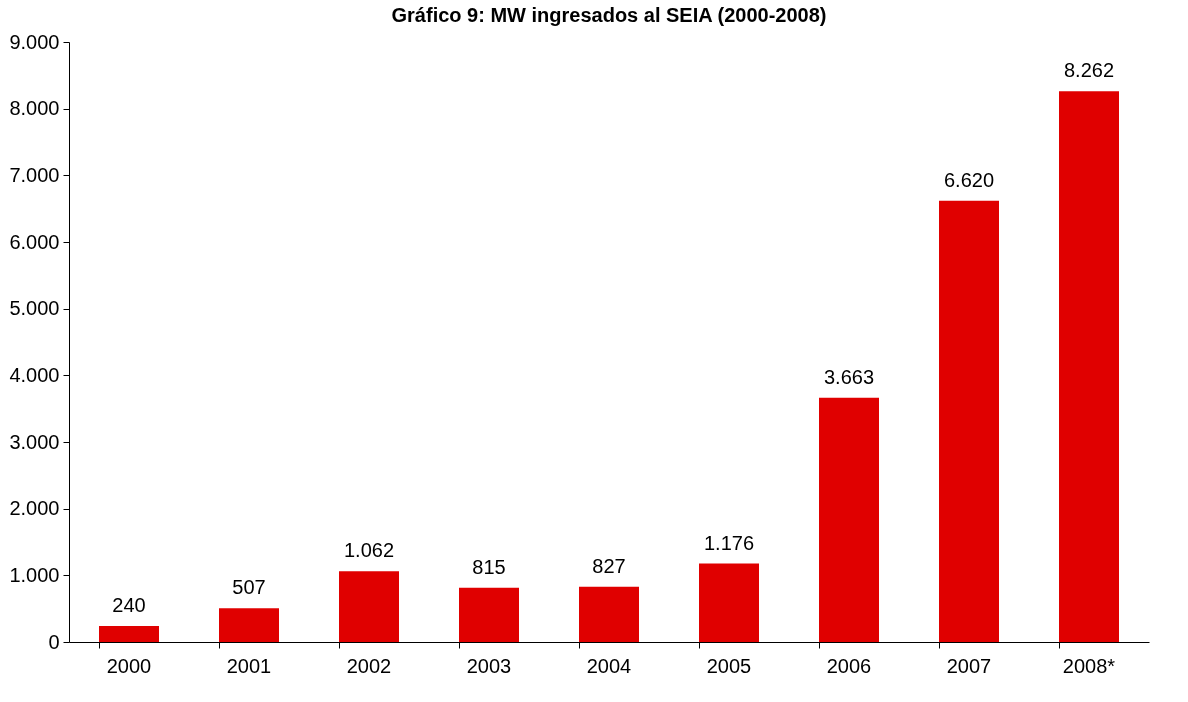 The height and width of the screenshot is (702, 1188). Describe the element at coordinates (849, 376) in the screenshot. I see `data-label: 3.663` at that location.